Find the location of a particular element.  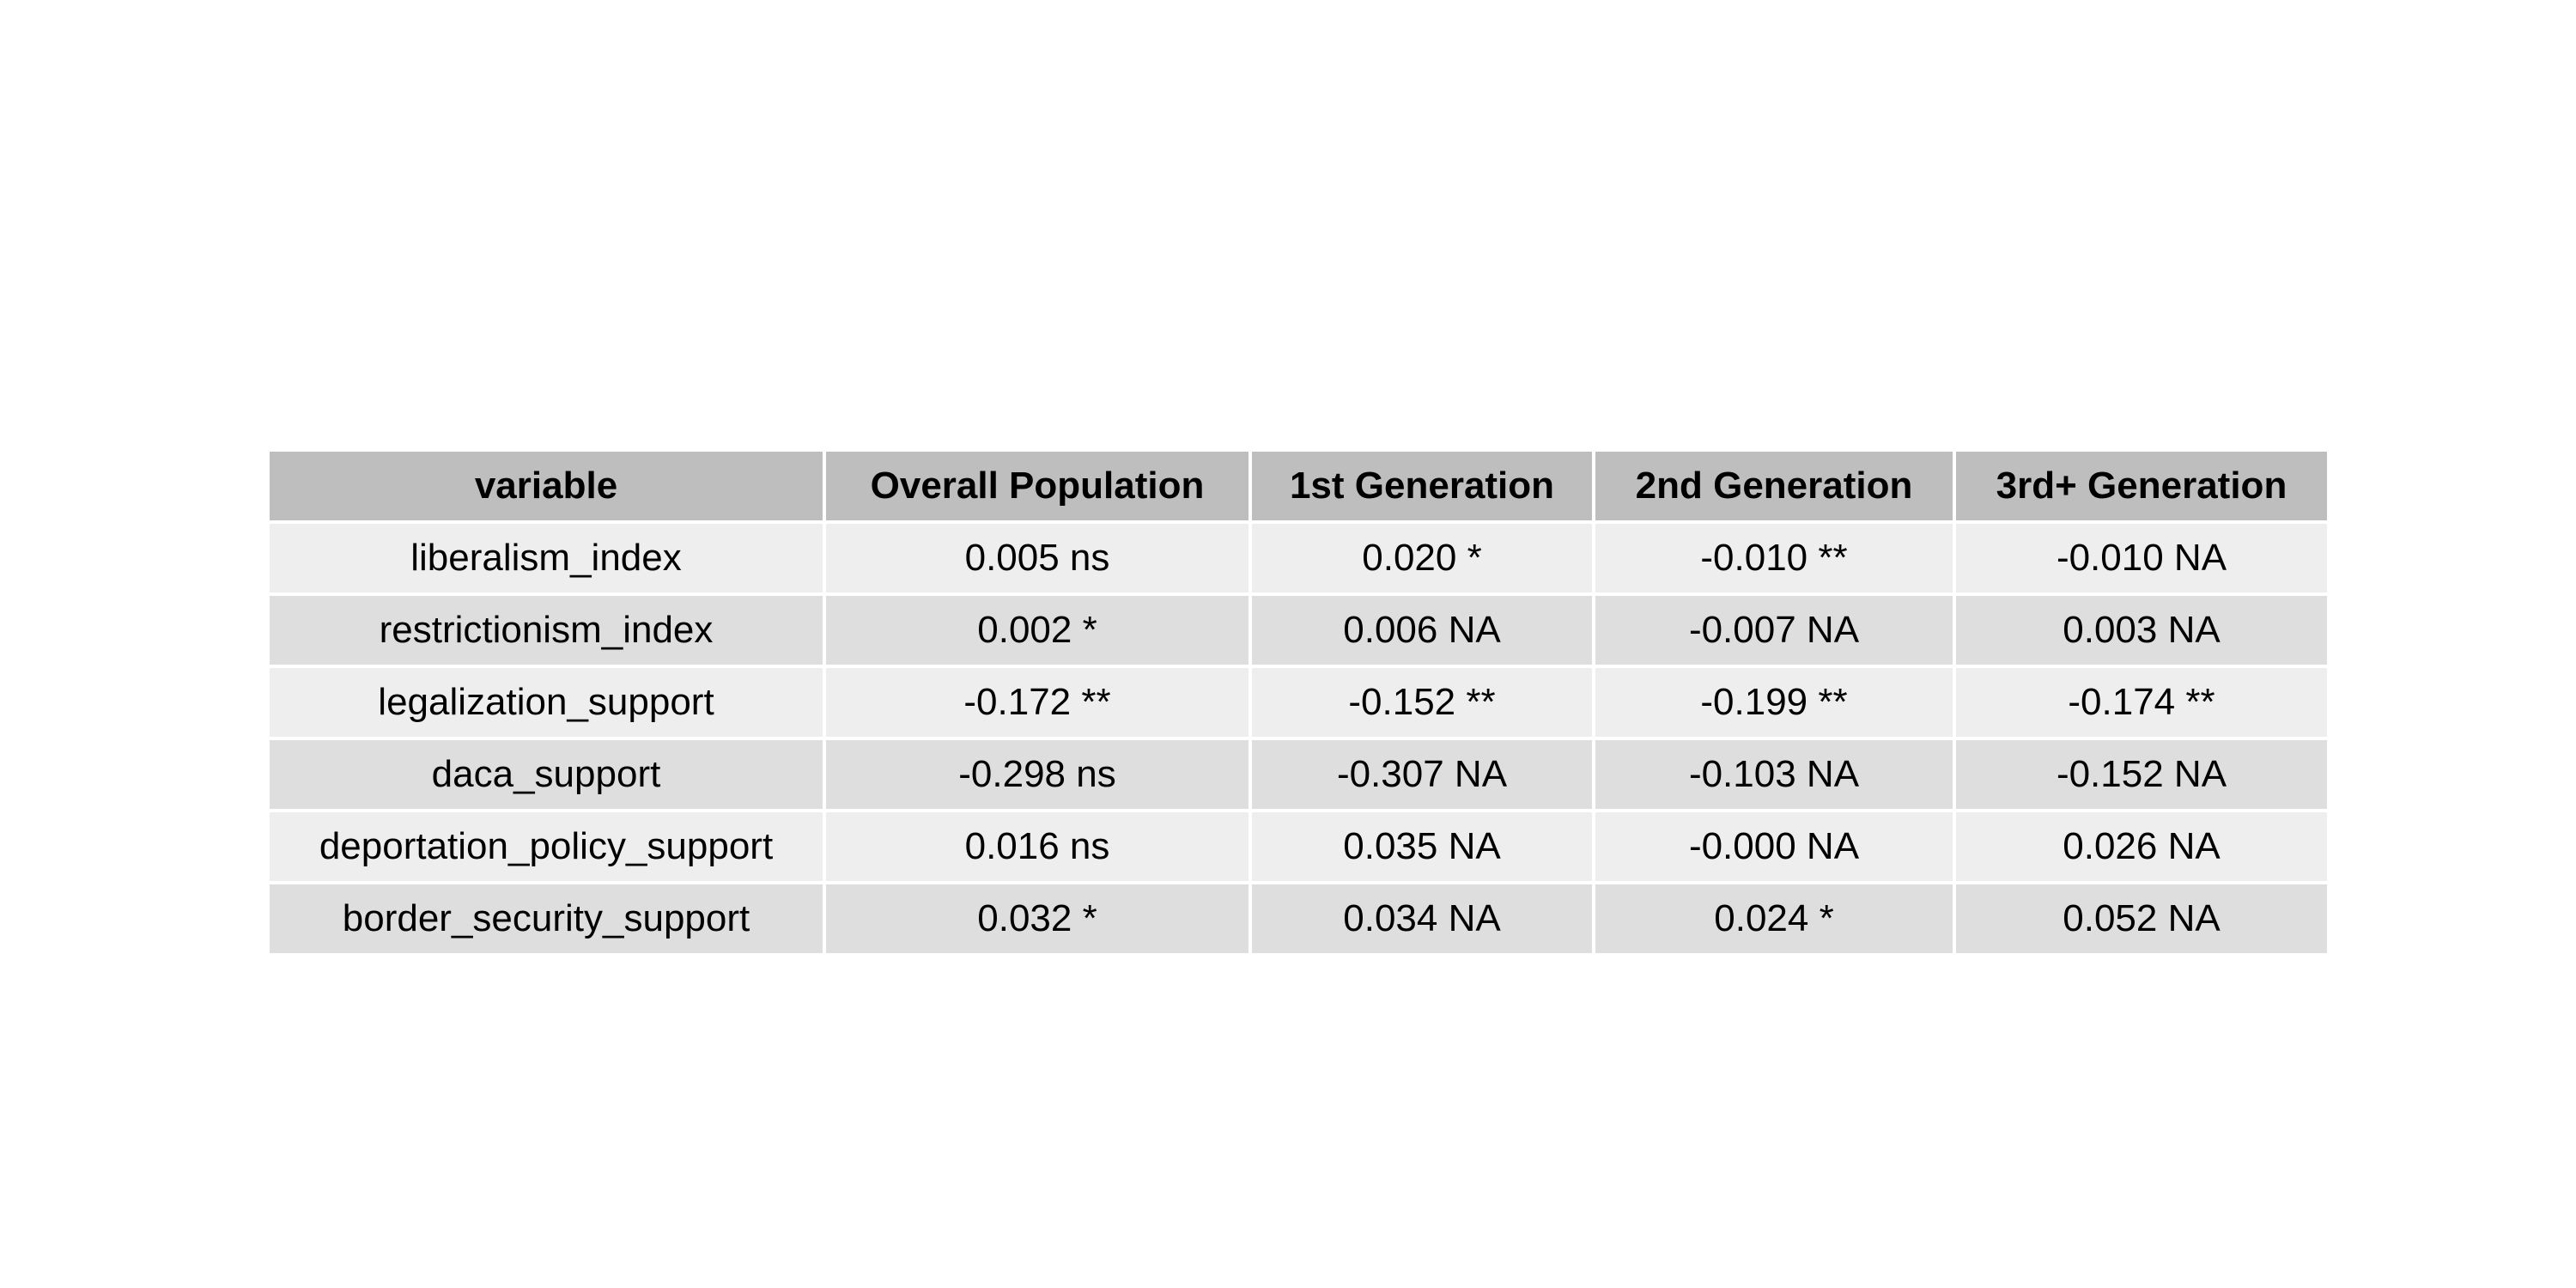

table-cell-variable: legalization_support is located at coordinates (546, 702).